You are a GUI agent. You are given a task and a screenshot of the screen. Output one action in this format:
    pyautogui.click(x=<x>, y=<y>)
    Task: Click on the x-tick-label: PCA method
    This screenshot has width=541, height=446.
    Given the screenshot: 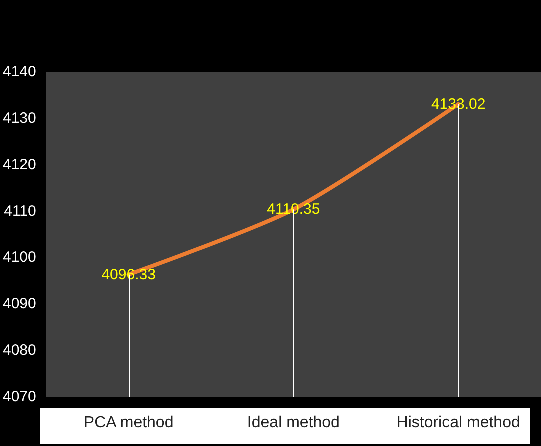 What is the action you would take?
    pyautogui.click(x=129, y=423)
    